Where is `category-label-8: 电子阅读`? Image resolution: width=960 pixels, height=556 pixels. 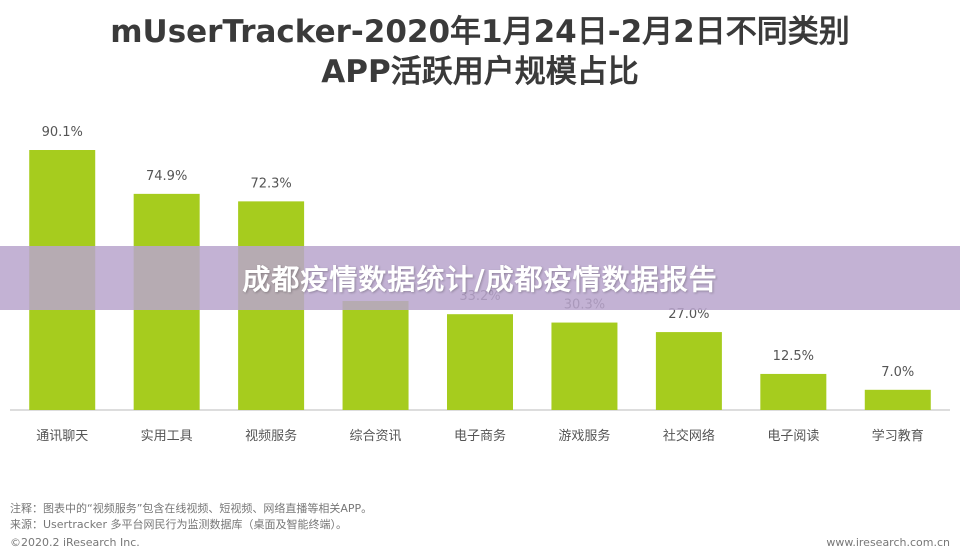
category-label-8: 电子阅读 is located at coordinates (793, 436).